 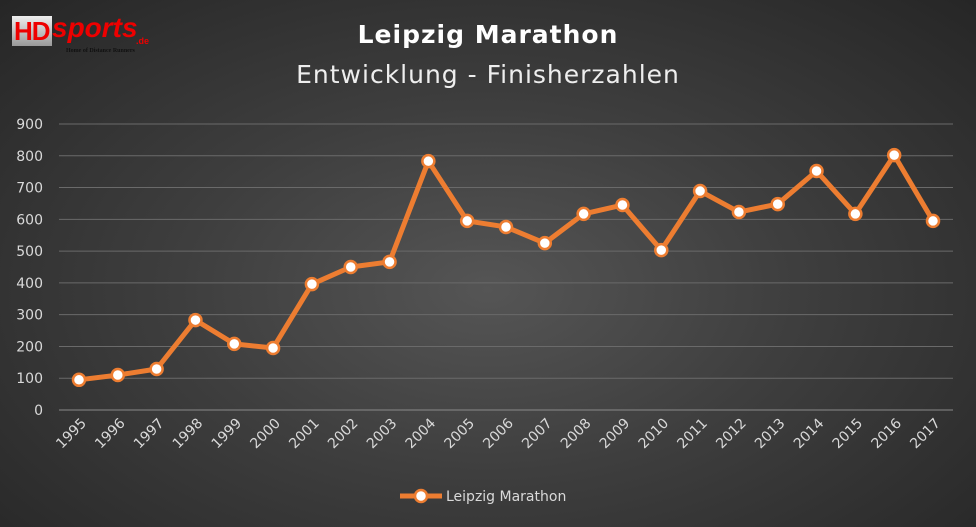 I want to click on x-tick-label: 1998, so click(x=188, y=434).